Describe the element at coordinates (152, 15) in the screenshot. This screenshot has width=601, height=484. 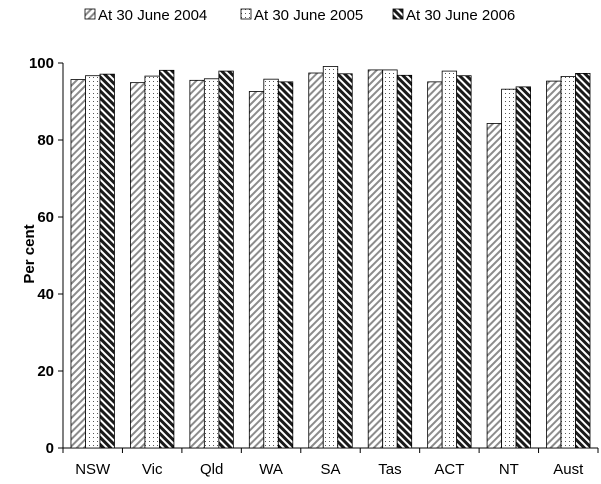
I see `legend-label: At 30 June 2004` at that location.